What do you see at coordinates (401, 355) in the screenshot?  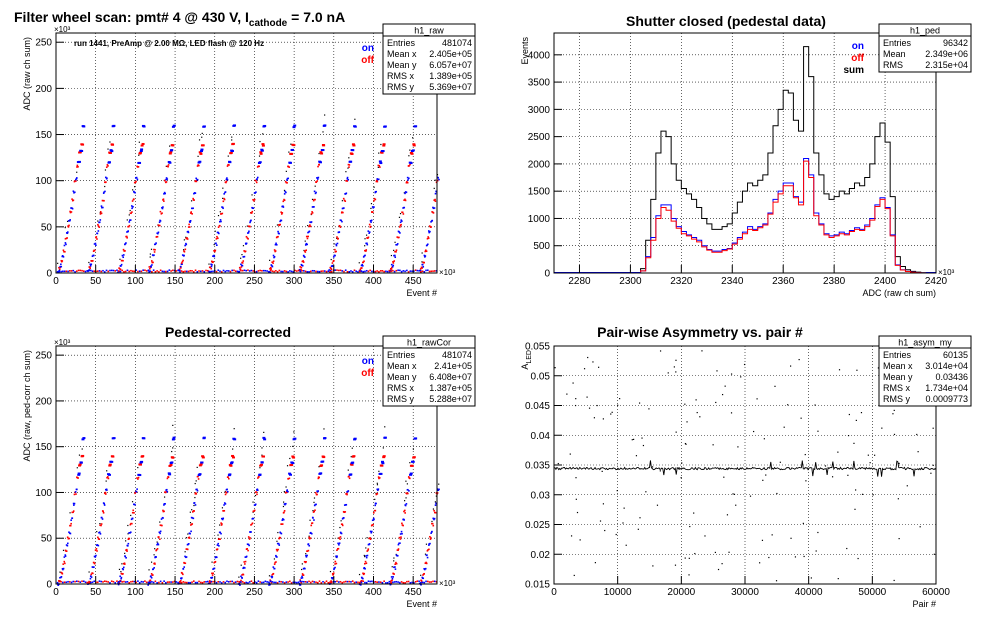 I see `stats-key: Entries` at bounding box center [401, 355].